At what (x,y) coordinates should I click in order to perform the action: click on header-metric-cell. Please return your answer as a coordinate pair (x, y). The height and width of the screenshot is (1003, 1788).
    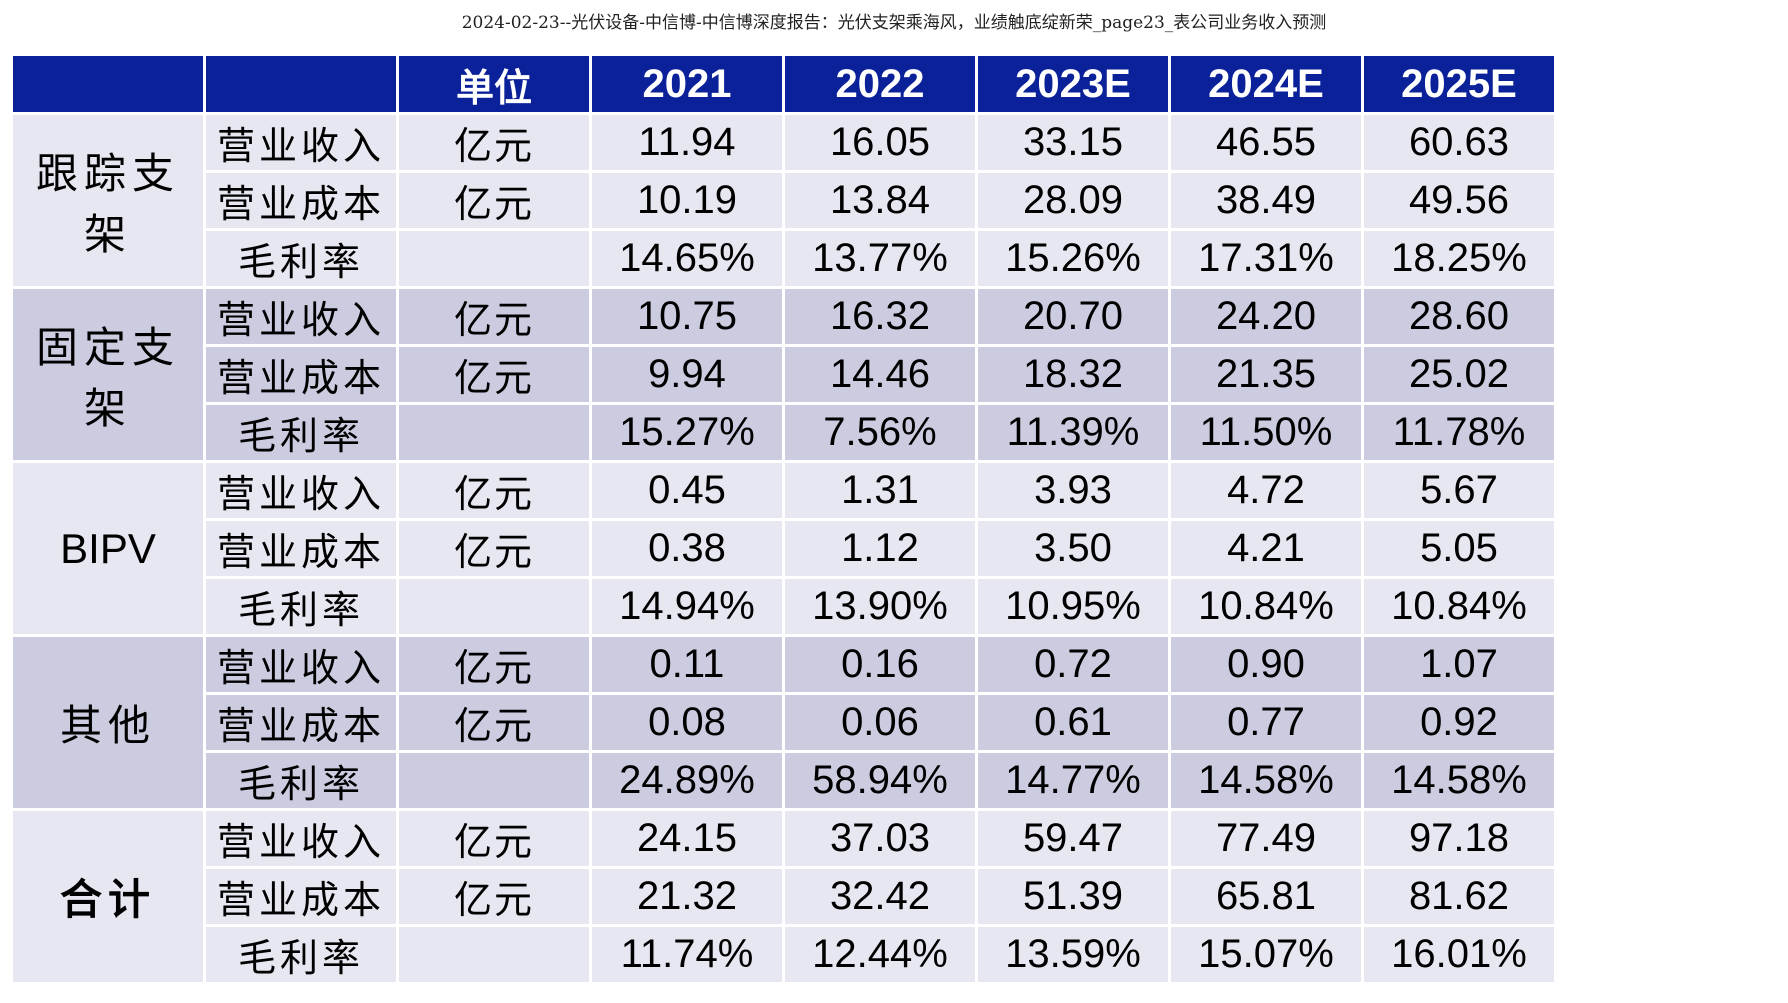
    Looking at the image, I should click on (301, 84).